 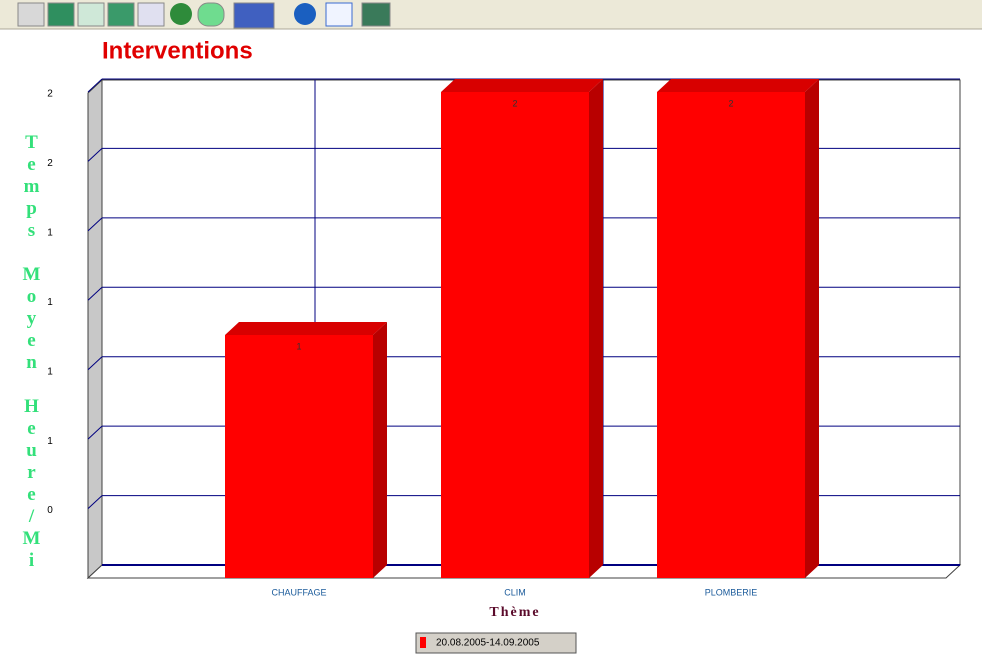 I want to click on y-tick-label: 0, so click(x=50, y=510).